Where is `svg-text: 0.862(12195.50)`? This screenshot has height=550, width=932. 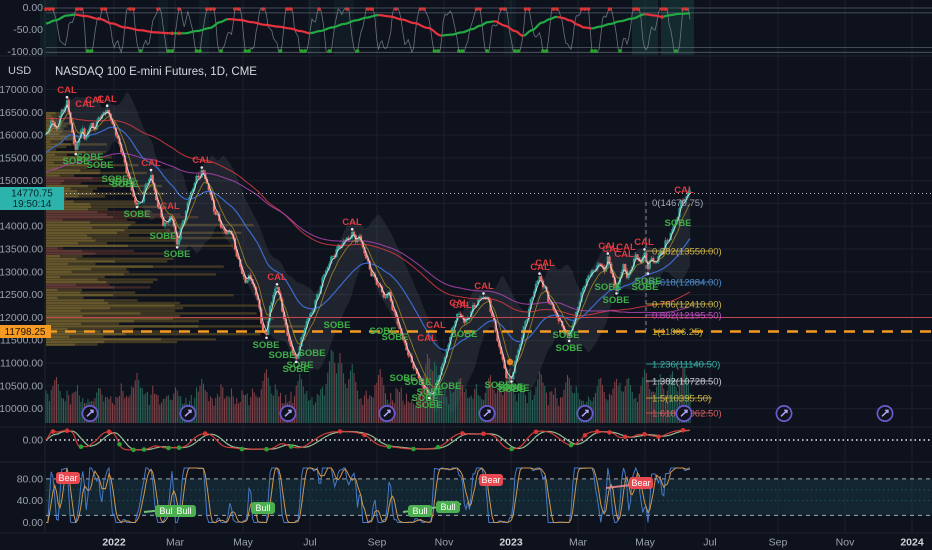 svg-text: 0.862(12195.50) is located at coordinates (687, 316).